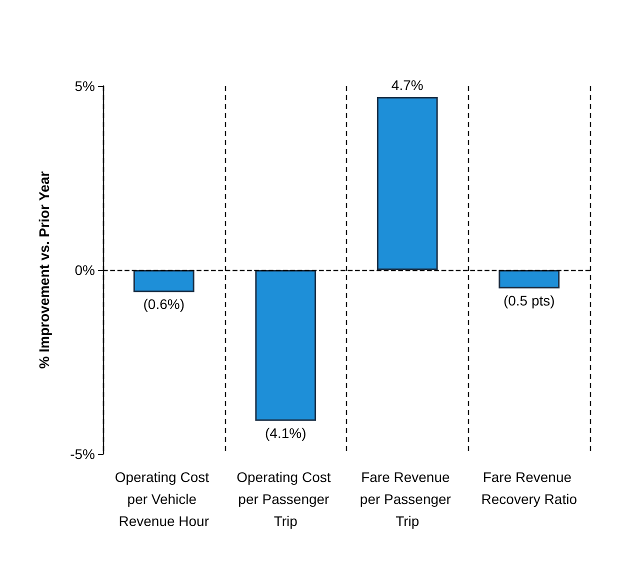 The height and width of the screenshot is (578, 625). Describe the element at coordinates (285, 432) in the screenshot. I see `data-label: (4.1%)` at that location.